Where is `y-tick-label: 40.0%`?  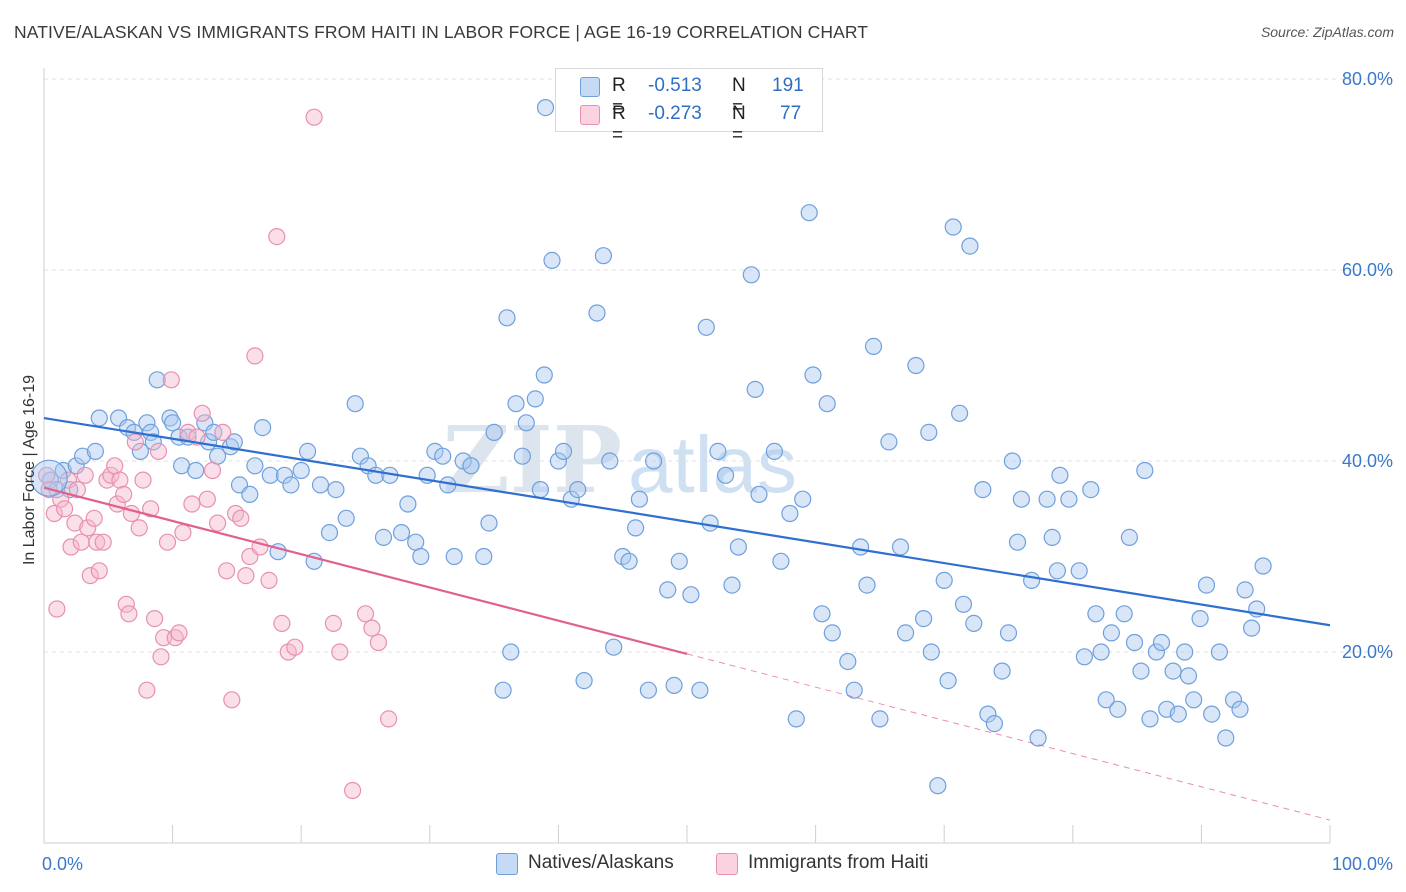
y-tick-label: 40.0% is located at coordinates (1367, 461).